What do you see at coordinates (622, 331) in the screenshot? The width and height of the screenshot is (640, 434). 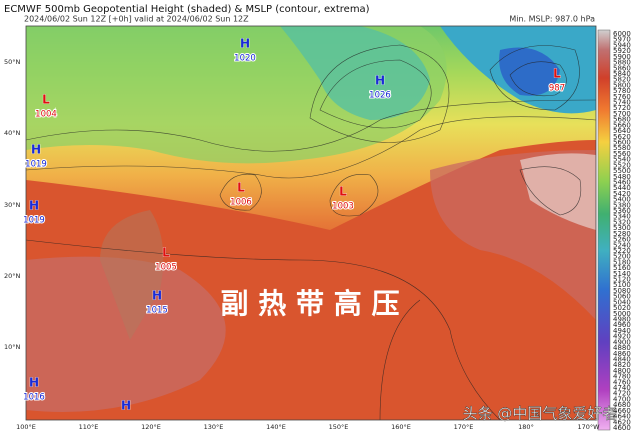 I see `colorbar-label: 4940` at bounding box center [622, 331].